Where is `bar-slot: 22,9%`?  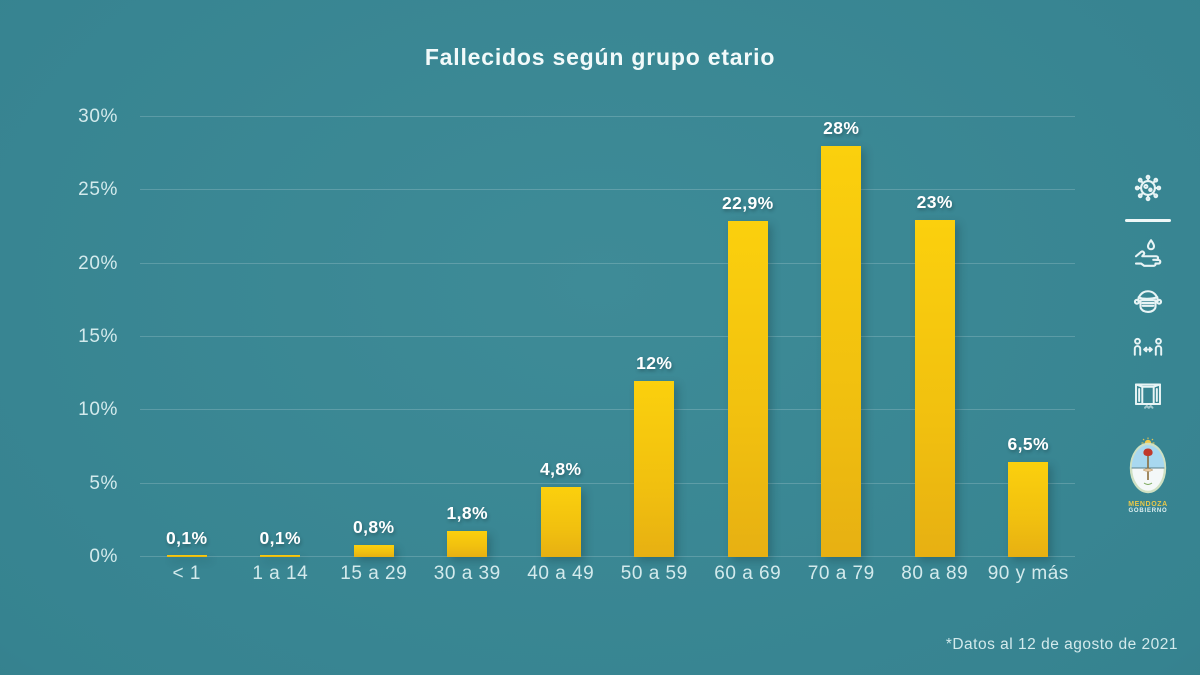 bar-slot: 22,9% is located at coordinates (748, 337).